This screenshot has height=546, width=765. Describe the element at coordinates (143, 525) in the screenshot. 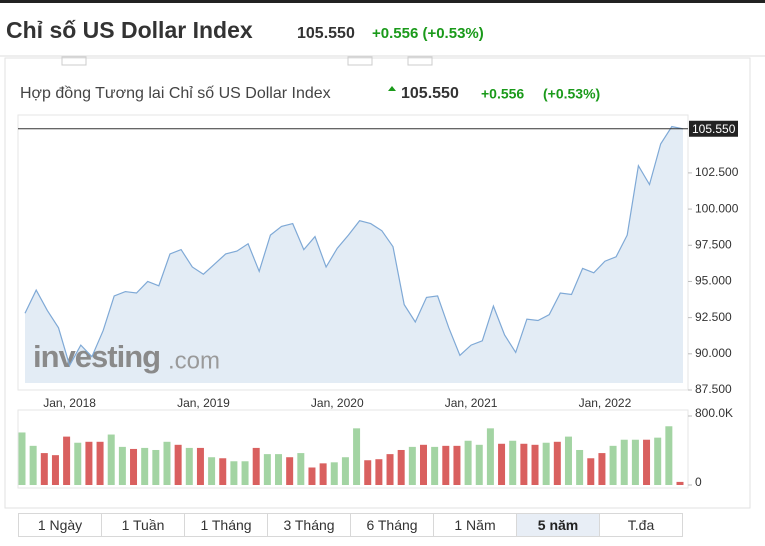

I see `range-tab: 1 Tuần` at that location.